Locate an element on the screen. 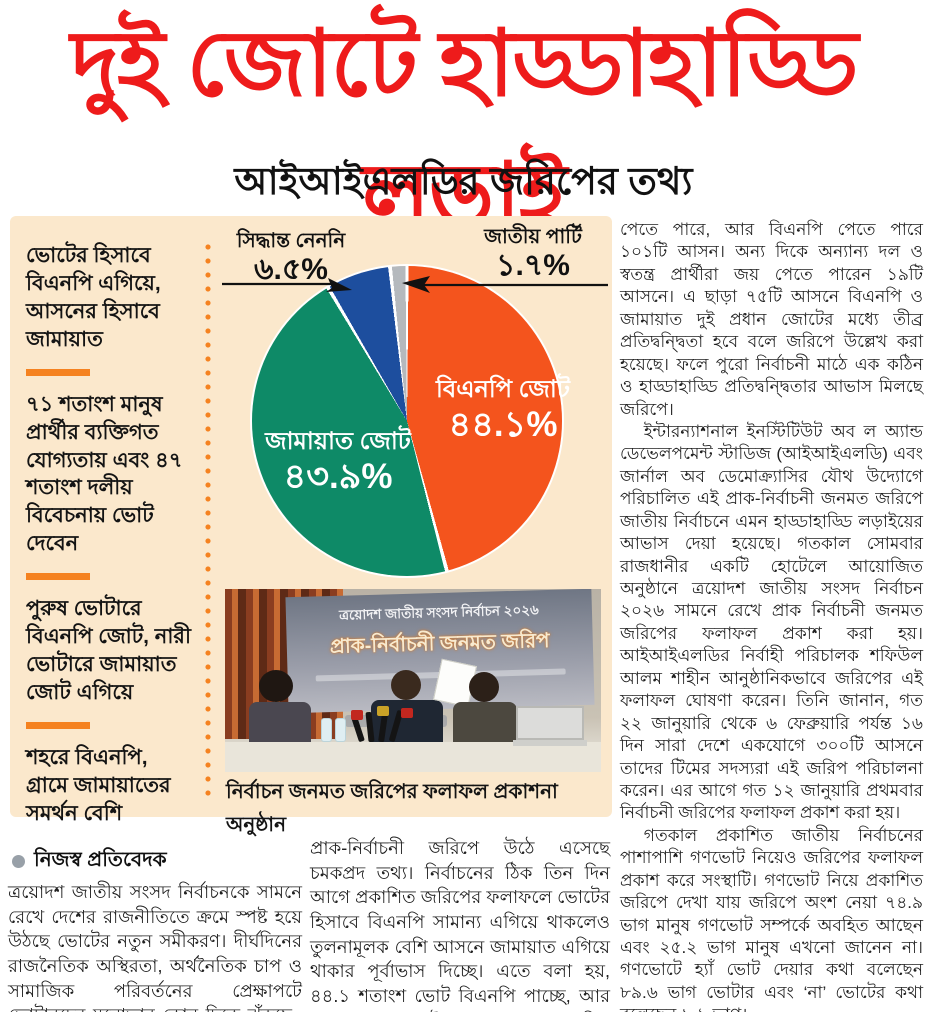  byline: নিজস্ব প্রতিবেদক is located at coordinates (89, 861).